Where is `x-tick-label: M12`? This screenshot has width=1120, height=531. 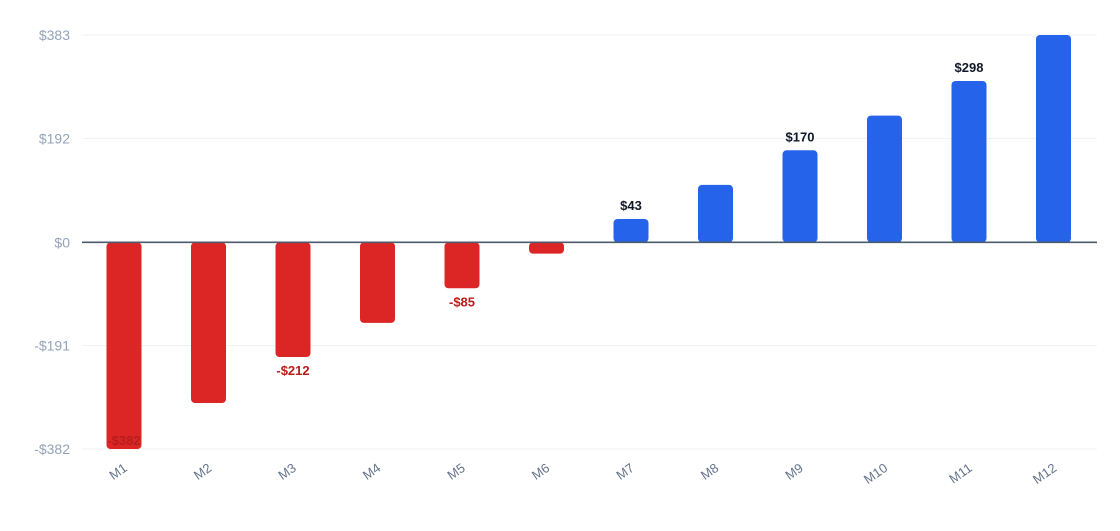
x-tick-label: M12 is located at coordinates (1044, 473).